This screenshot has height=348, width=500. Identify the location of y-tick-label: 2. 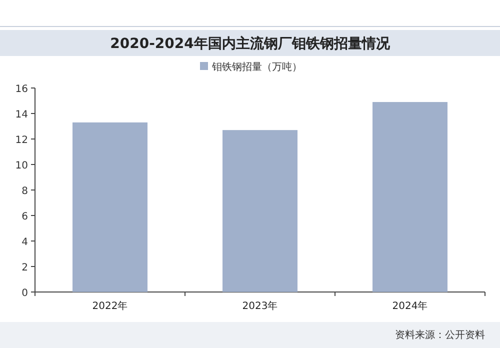
(25, 268).